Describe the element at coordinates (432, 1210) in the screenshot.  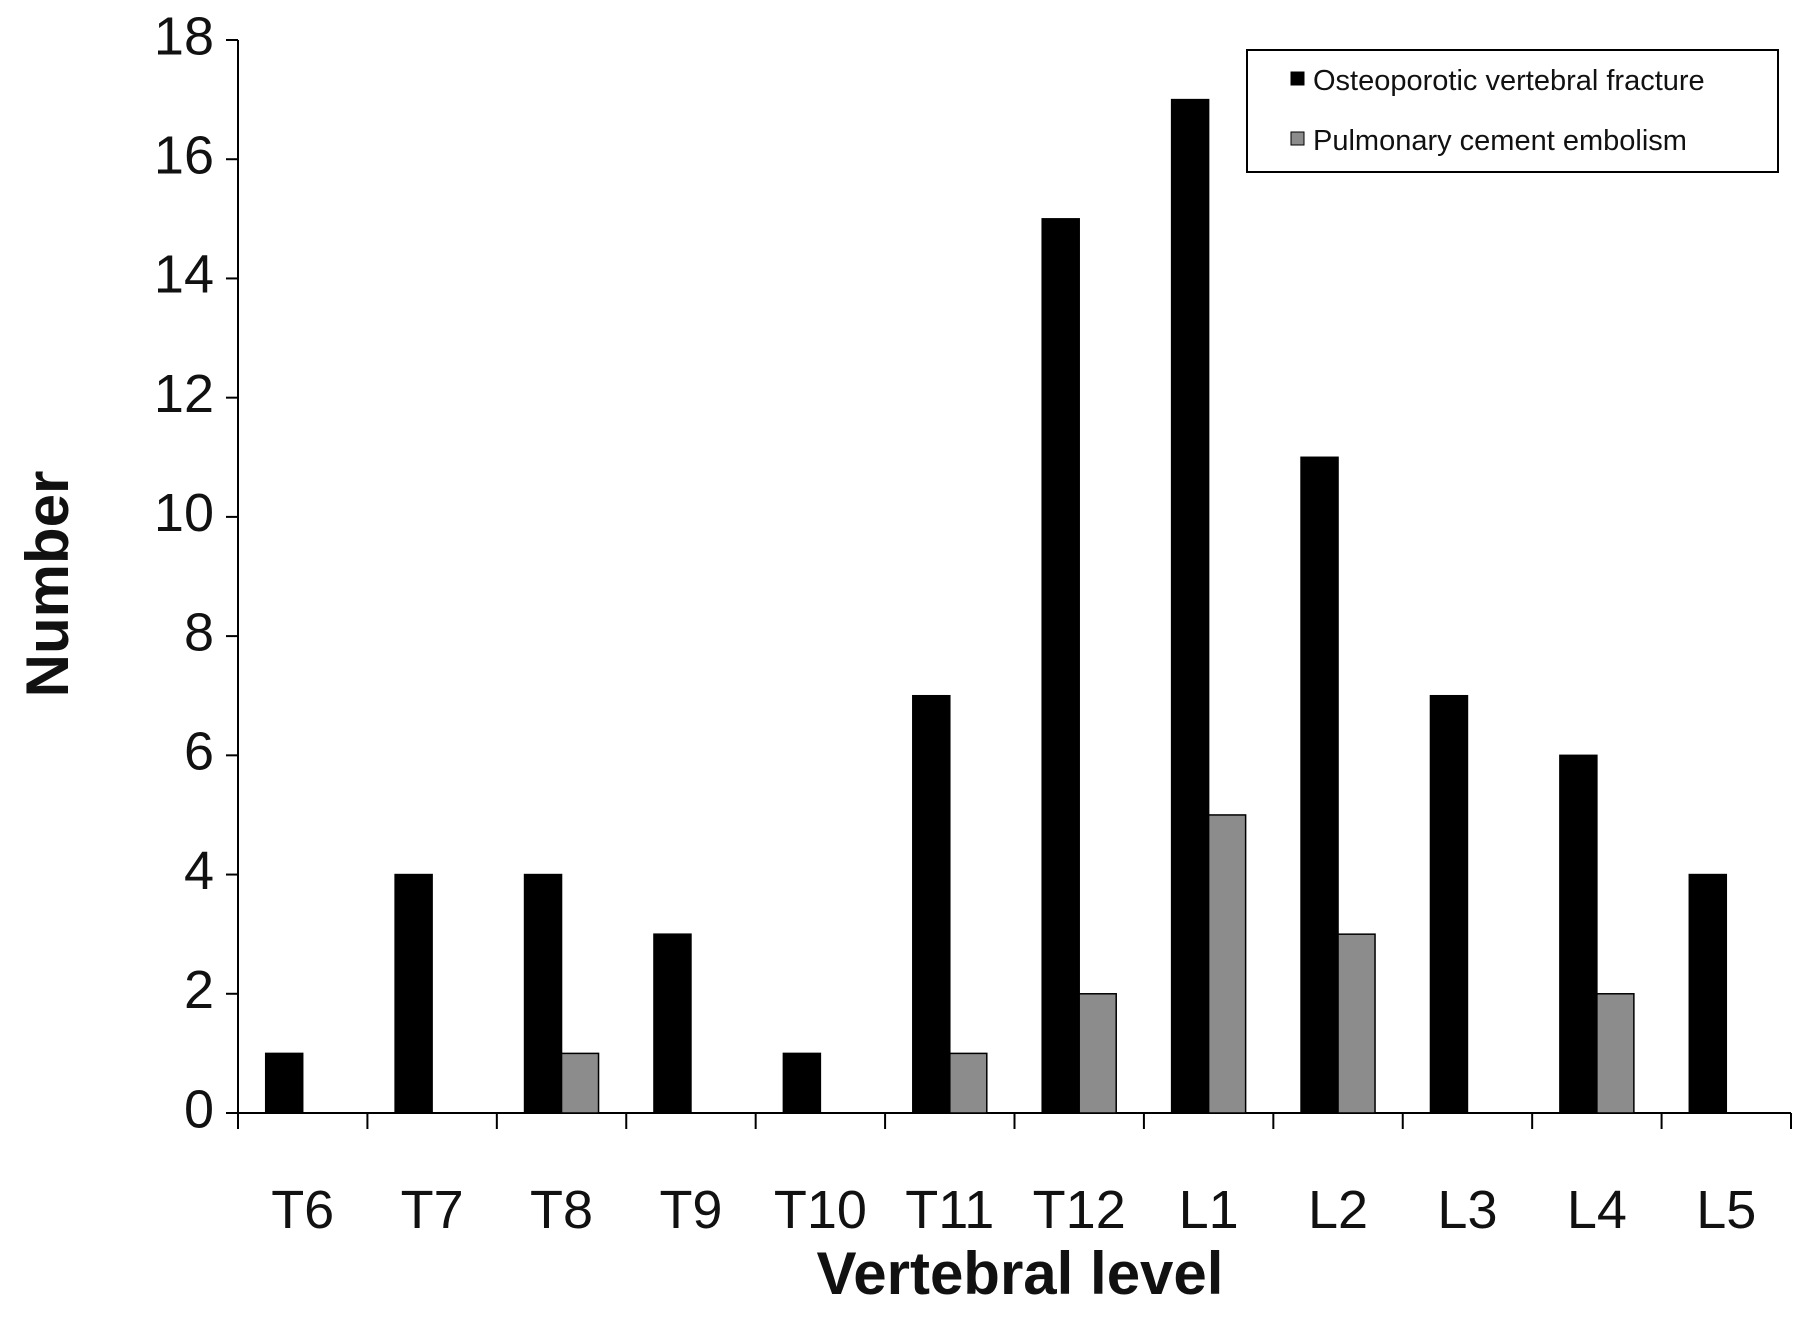
I see `x-tick-label: T7` at that location.